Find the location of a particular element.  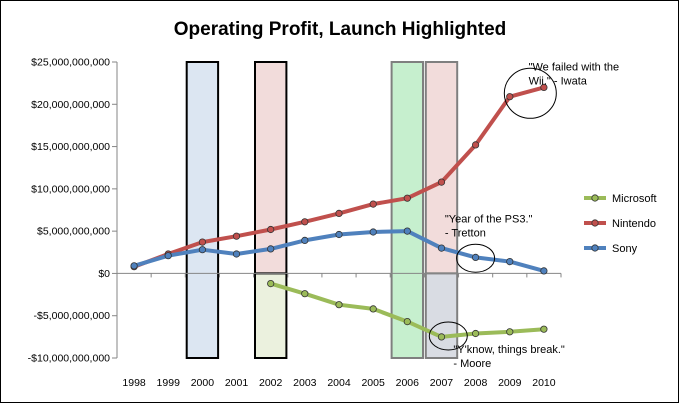

x-tick-label: 2003 is located at coordinates (305, 383).